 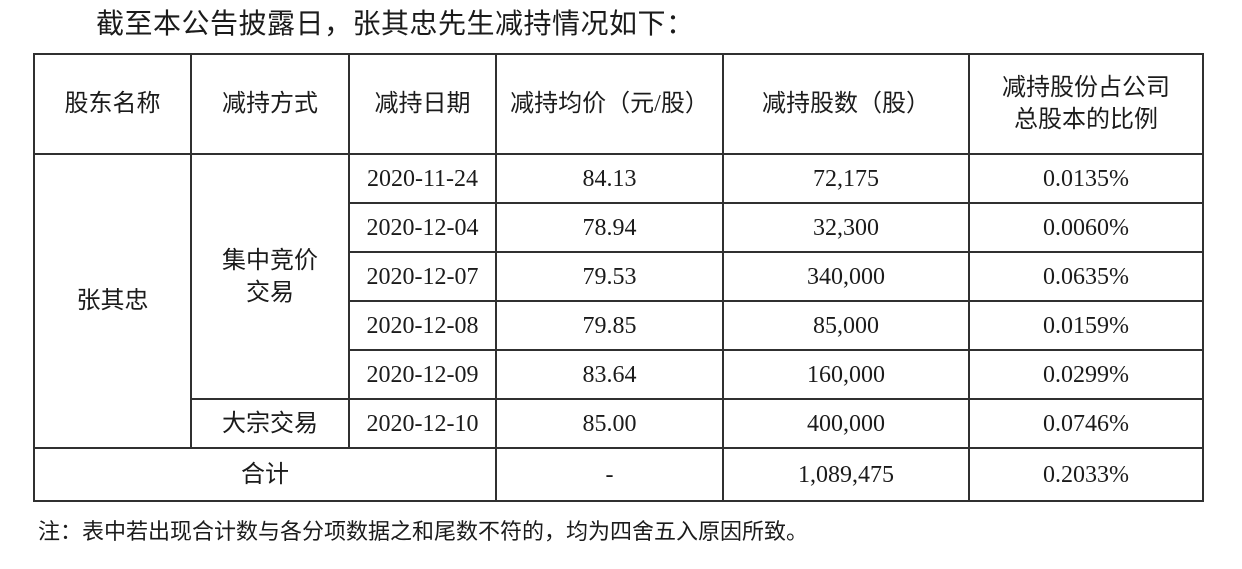 What do you see at coordinates (846, 228) in the screenshot?
I see `cell-shares: 32,300` at bounding box center [846, 228].